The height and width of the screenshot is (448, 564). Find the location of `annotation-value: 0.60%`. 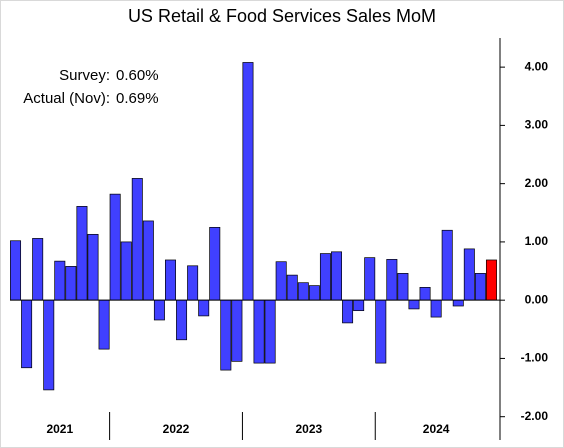

annotation-value: 0.60% is located at coordinates (137, 75).